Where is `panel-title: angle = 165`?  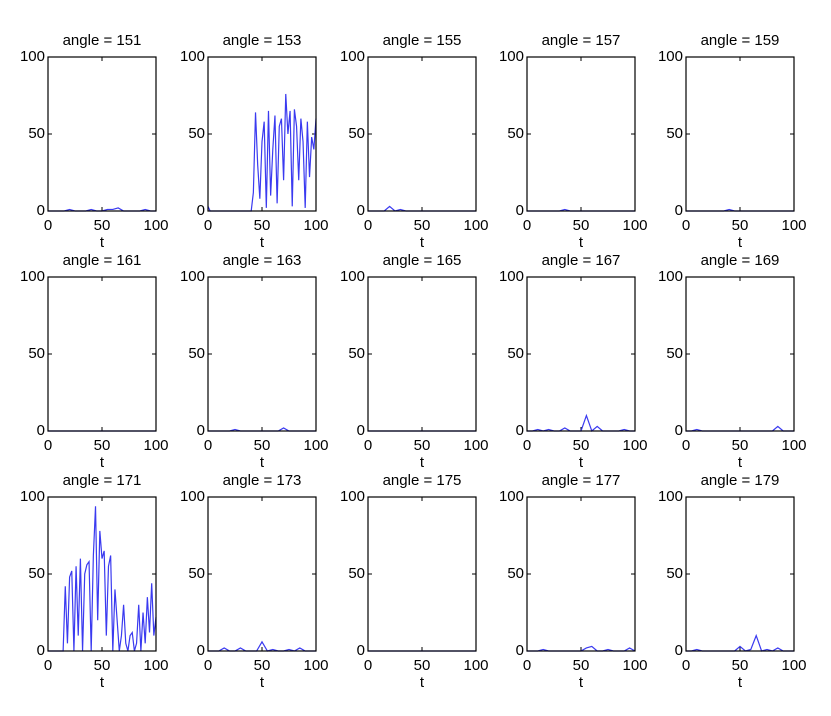 panel-title: angle = 165 is located at coordinates (422, 260).